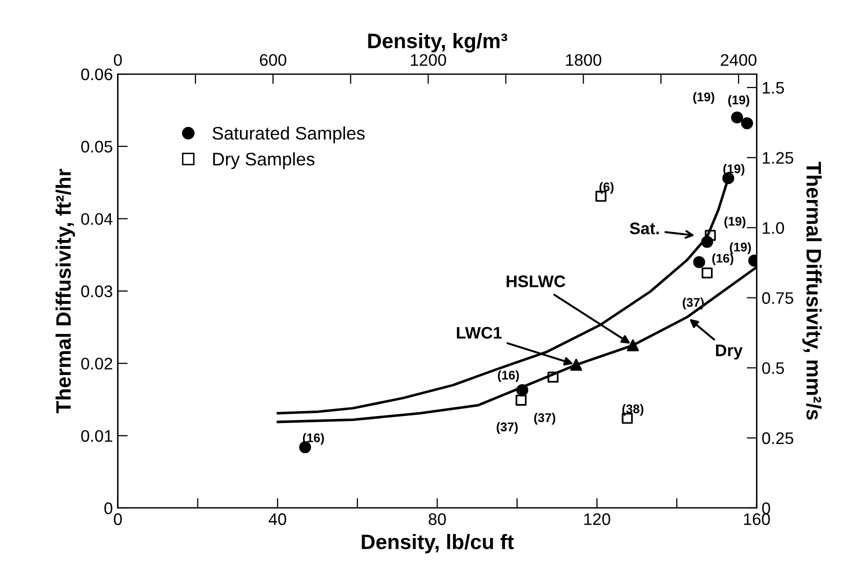 The image size is (854, 574). What do you see at coordinates (438, 42) in the screenshot?
I see `x2-axis-title: Density, kg/m³` at bounding box center [438, 42].